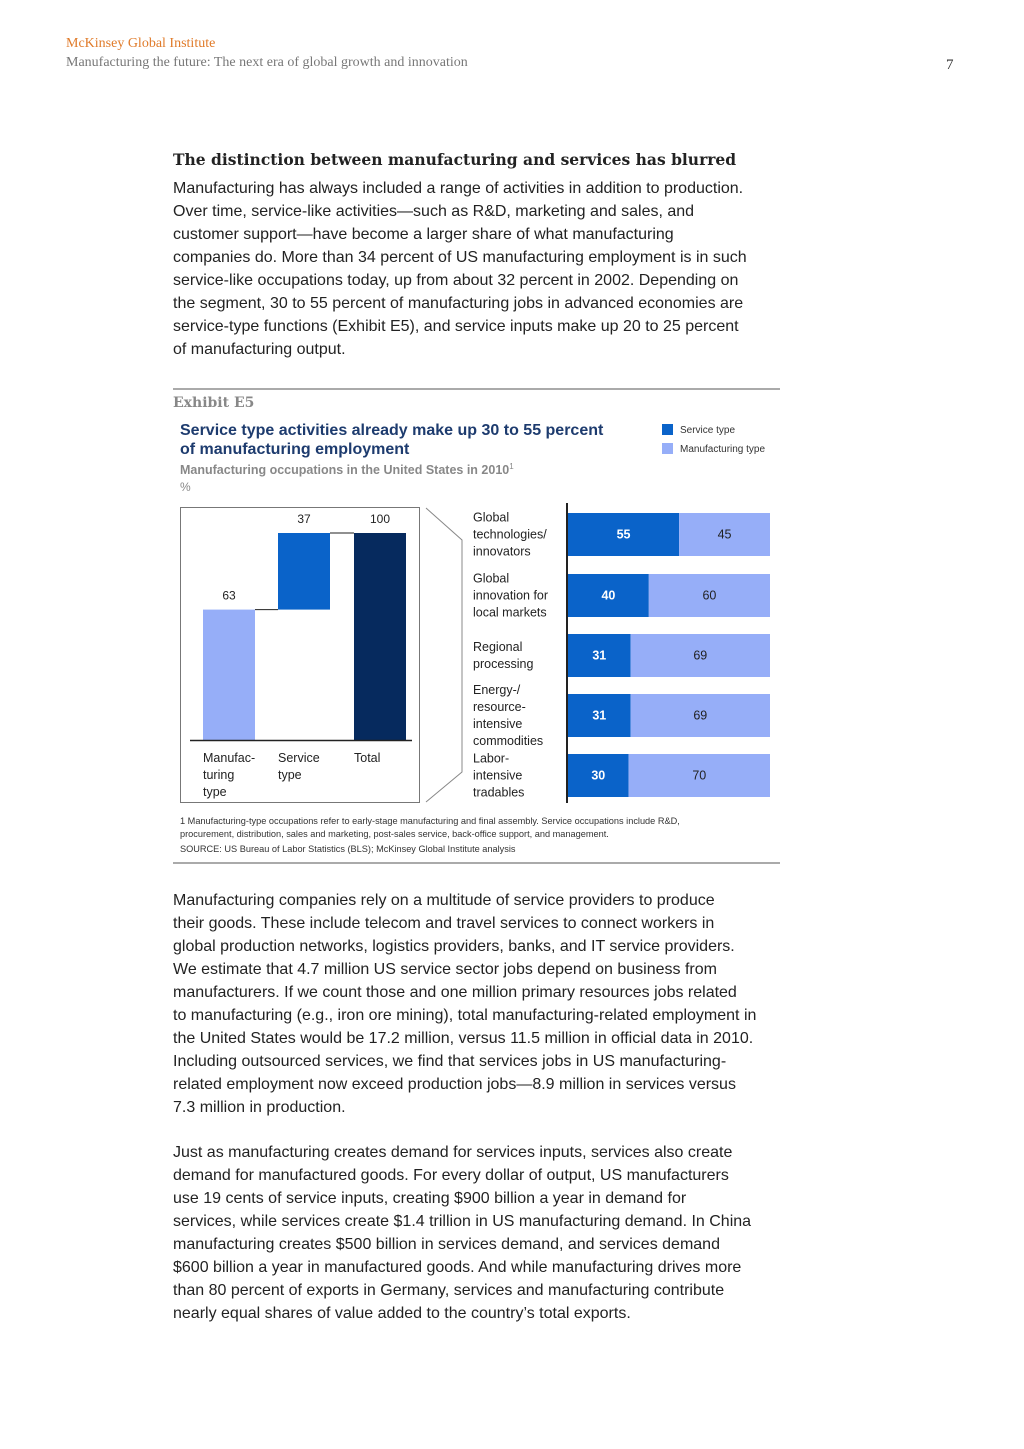 The width and height of the screenshot is (1024, 1449). What do you see at coordinates (725, 535) in the screenshot?
I see `segment-value-label: 45` at bounding box center [725, 535].